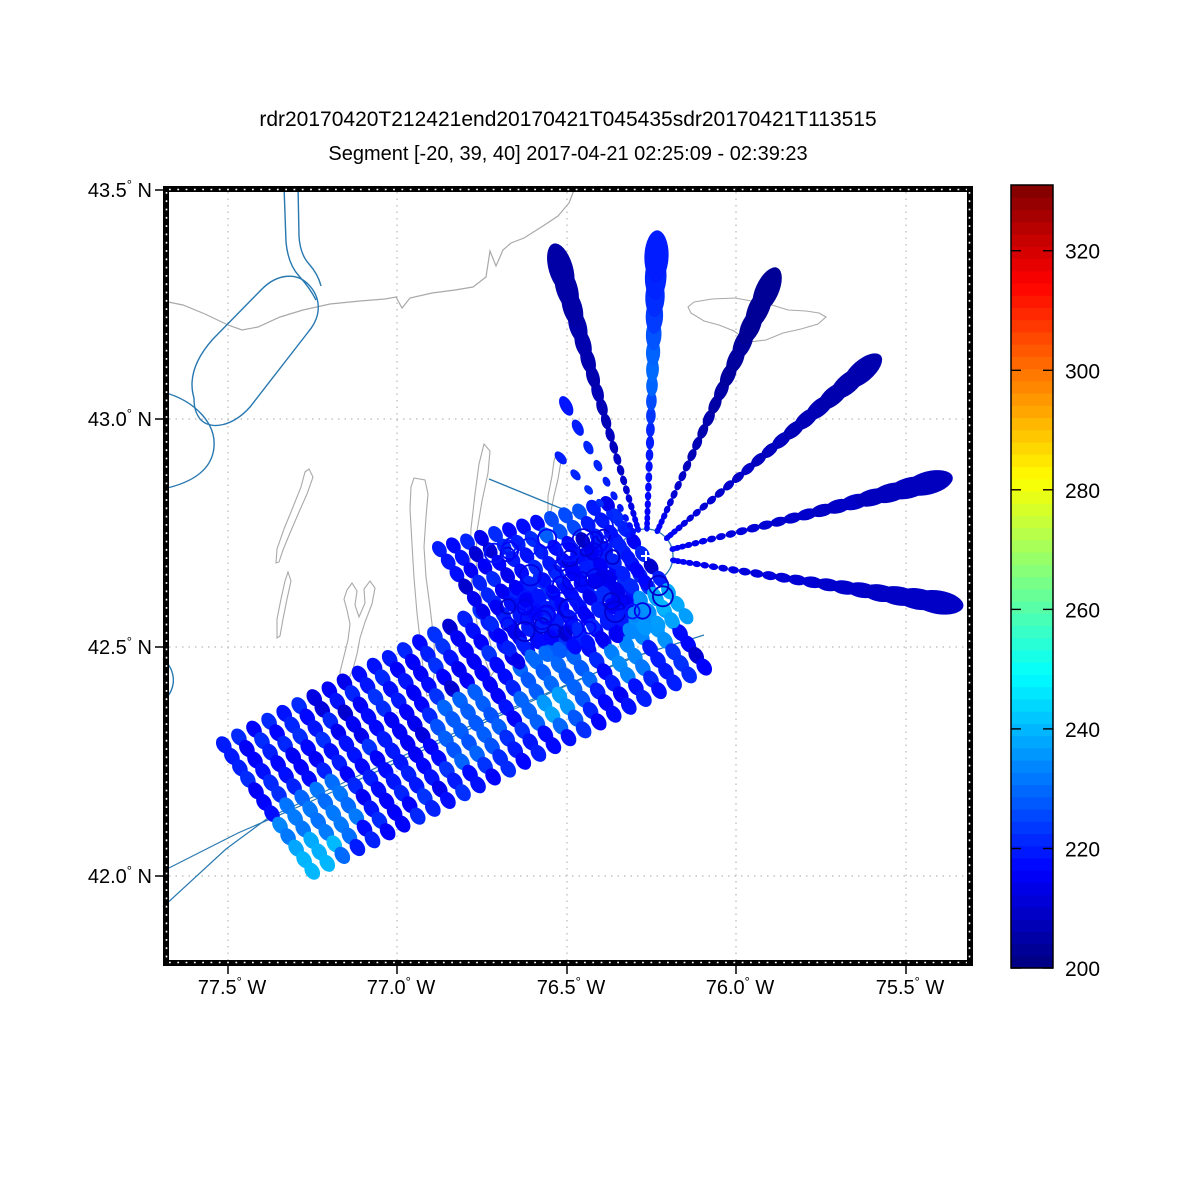  What do you see at coordinates (401, 986) in the screenshot?
I see `x-tick-label: 77.0° W` at bounding box center [401, 986].